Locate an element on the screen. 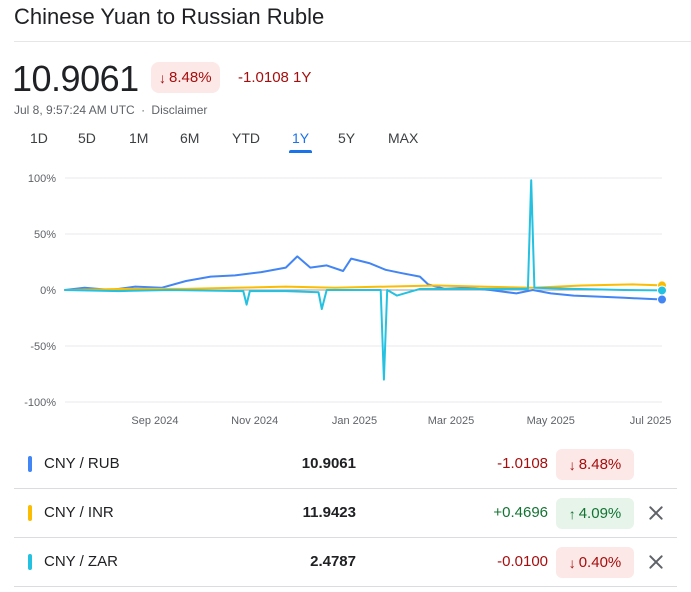  x-tick-label: May 2025 is located at coordinates (551, 421).